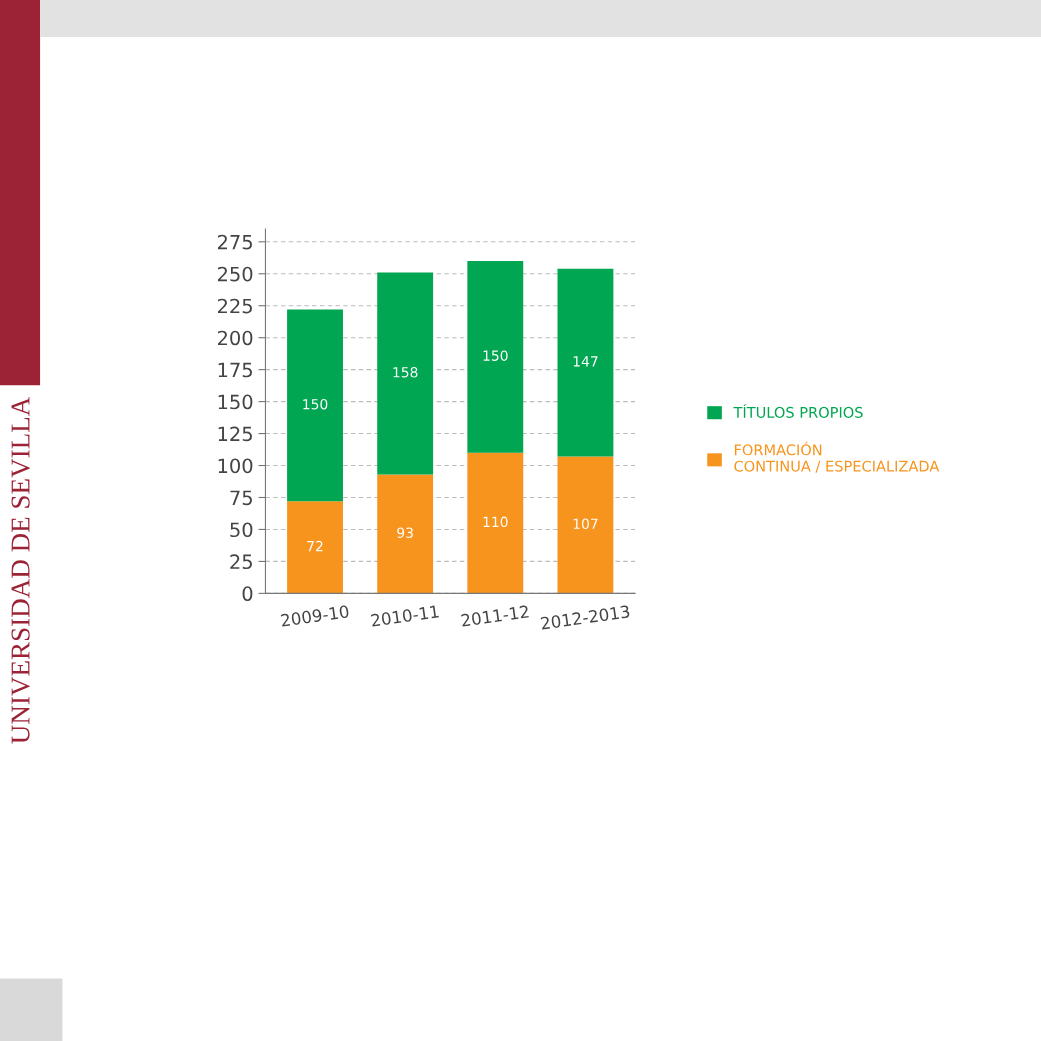  Describe the element at coordinates (241, 530) in the screenshot. I see `y-tick-label: 50` at that location.